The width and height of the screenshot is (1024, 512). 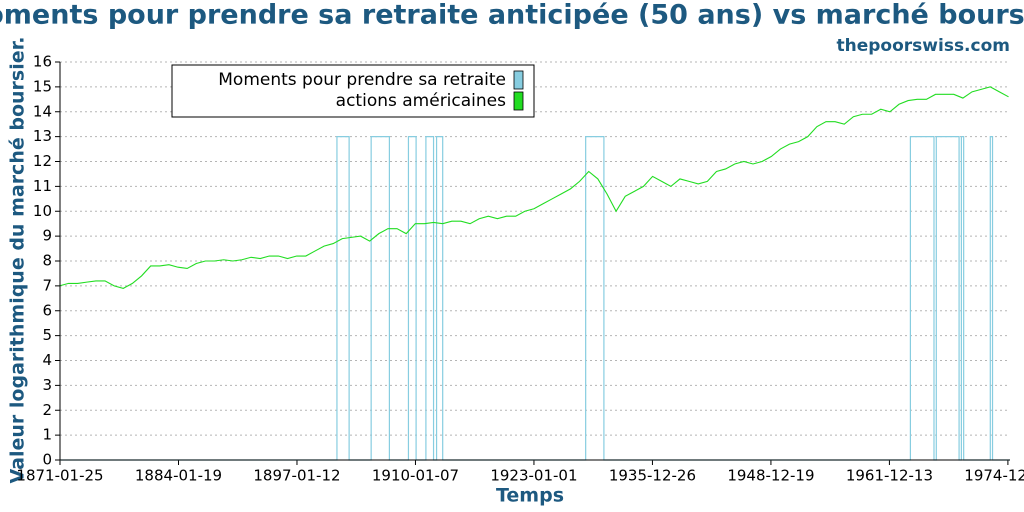 I want to click on y-tick-label: 12, so click(x=42, y=161).